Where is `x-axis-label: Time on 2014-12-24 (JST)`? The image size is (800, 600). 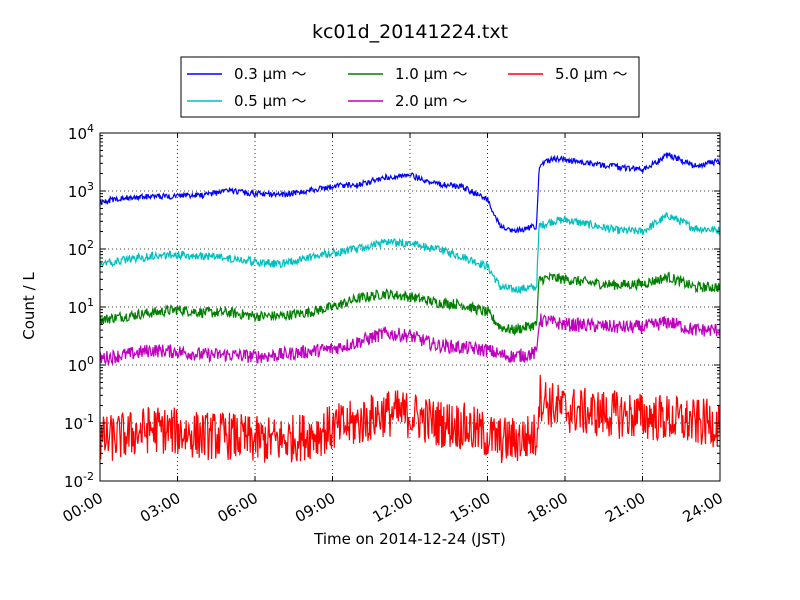
x-axis-label: Time on 2014-12-24 (JST) is located at coordinates (409, 539).